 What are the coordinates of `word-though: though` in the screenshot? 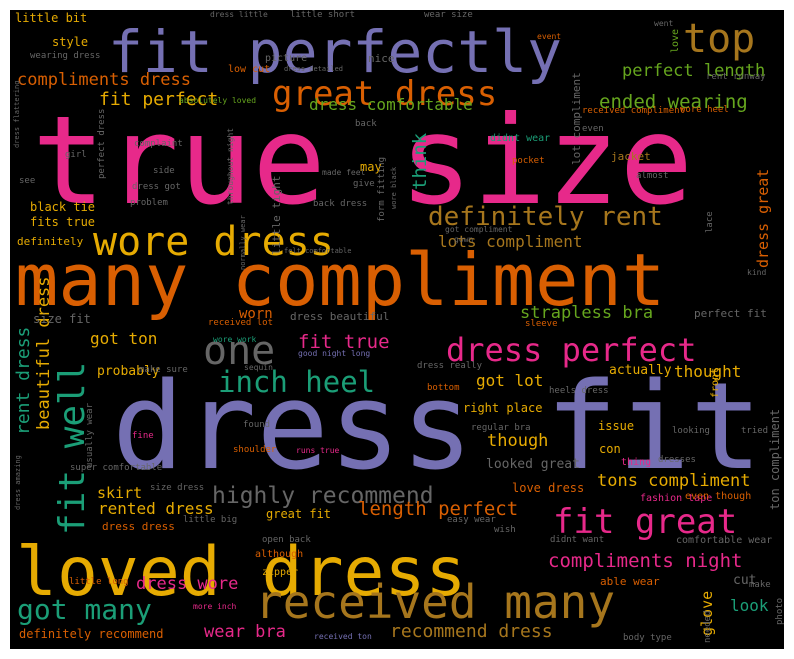 It's located at (517, 441).